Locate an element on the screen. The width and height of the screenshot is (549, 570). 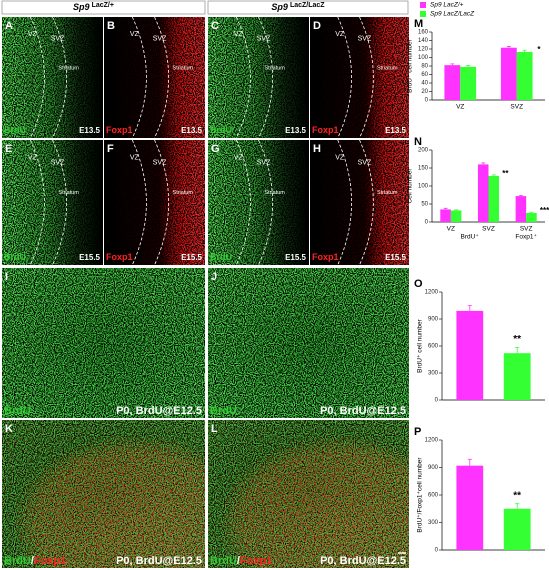
y-tick-label: 60 is located at coordinates (424, 75).